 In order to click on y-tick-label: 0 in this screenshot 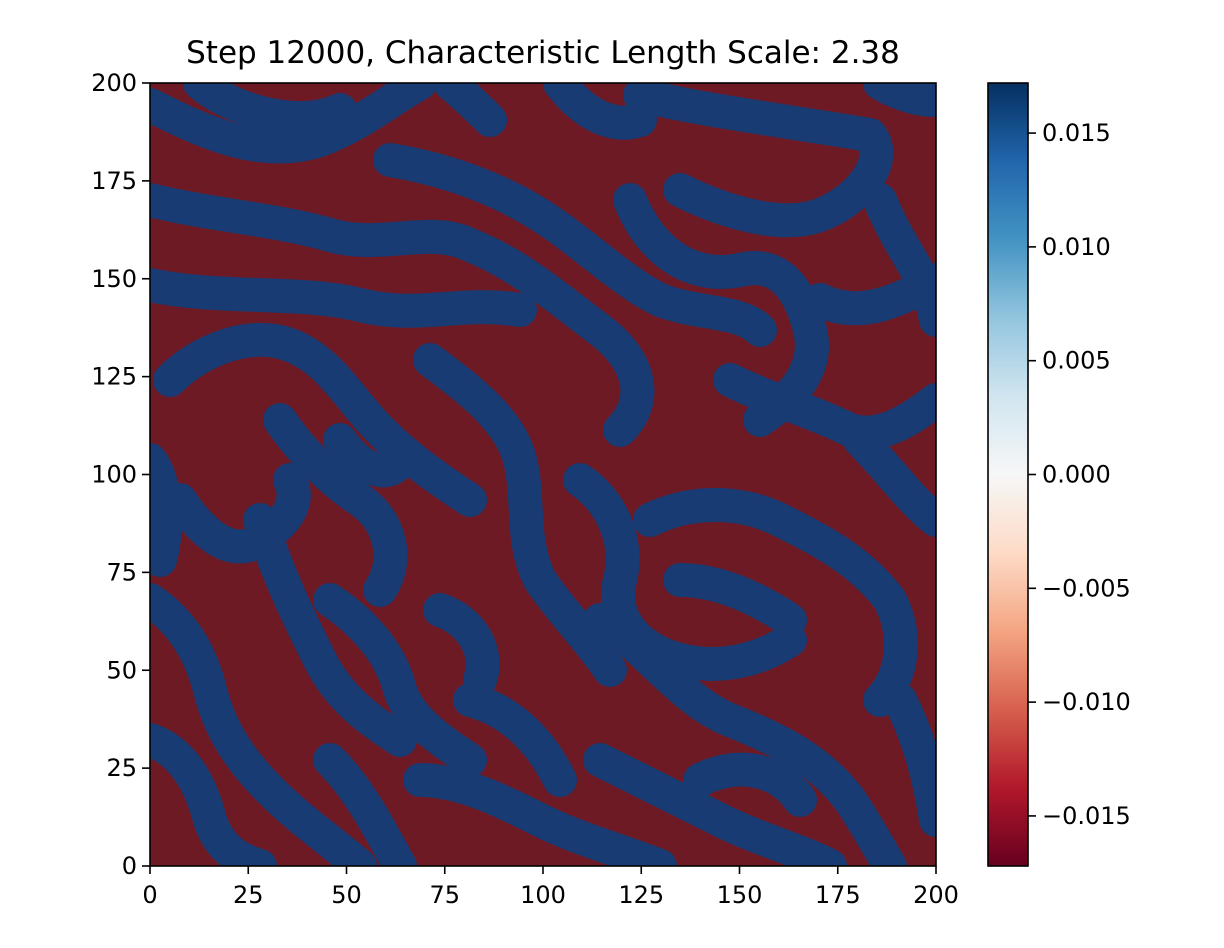, I will do `click(129, 866)`.